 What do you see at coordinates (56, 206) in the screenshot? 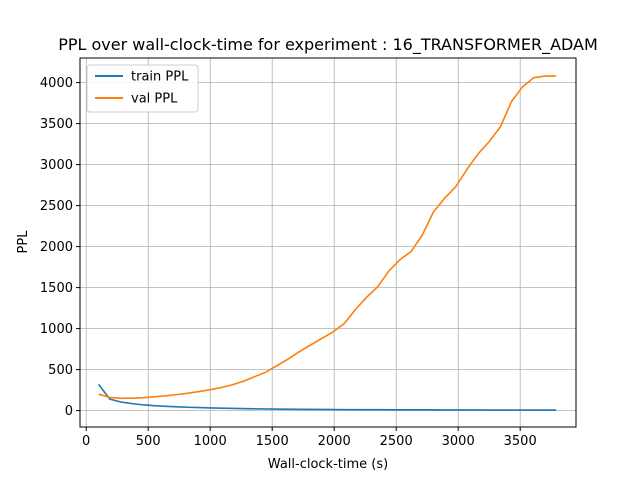
I see `y-tick-label: 2500` at bounding box center [56, 206].